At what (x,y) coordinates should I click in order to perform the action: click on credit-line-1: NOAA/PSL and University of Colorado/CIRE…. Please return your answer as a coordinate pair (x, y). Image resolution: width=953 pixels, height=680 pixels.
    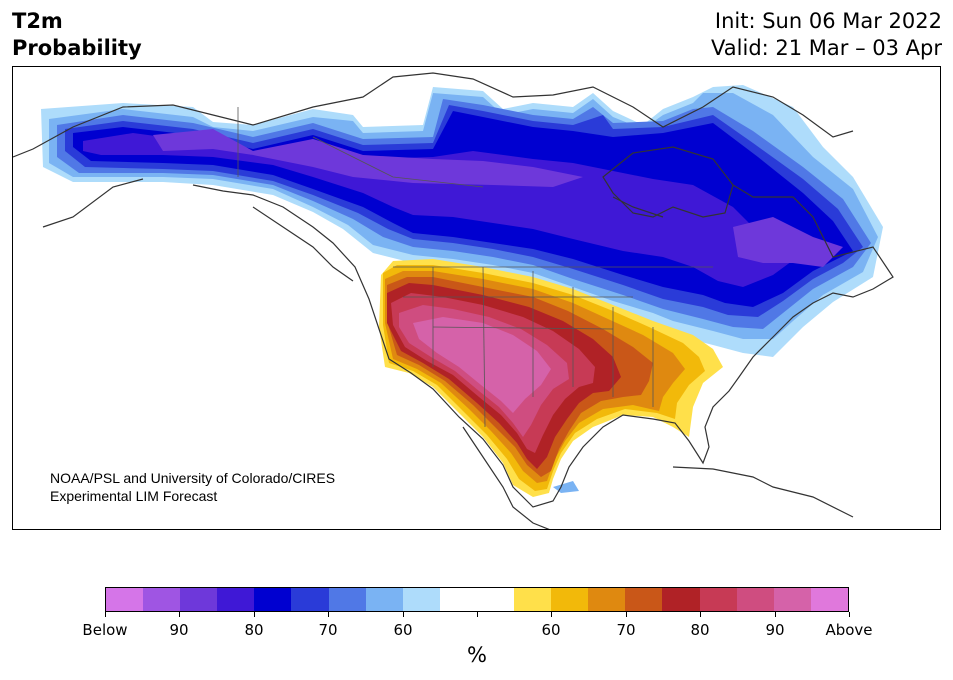
    Looking at the image, I should click on (192, 478).